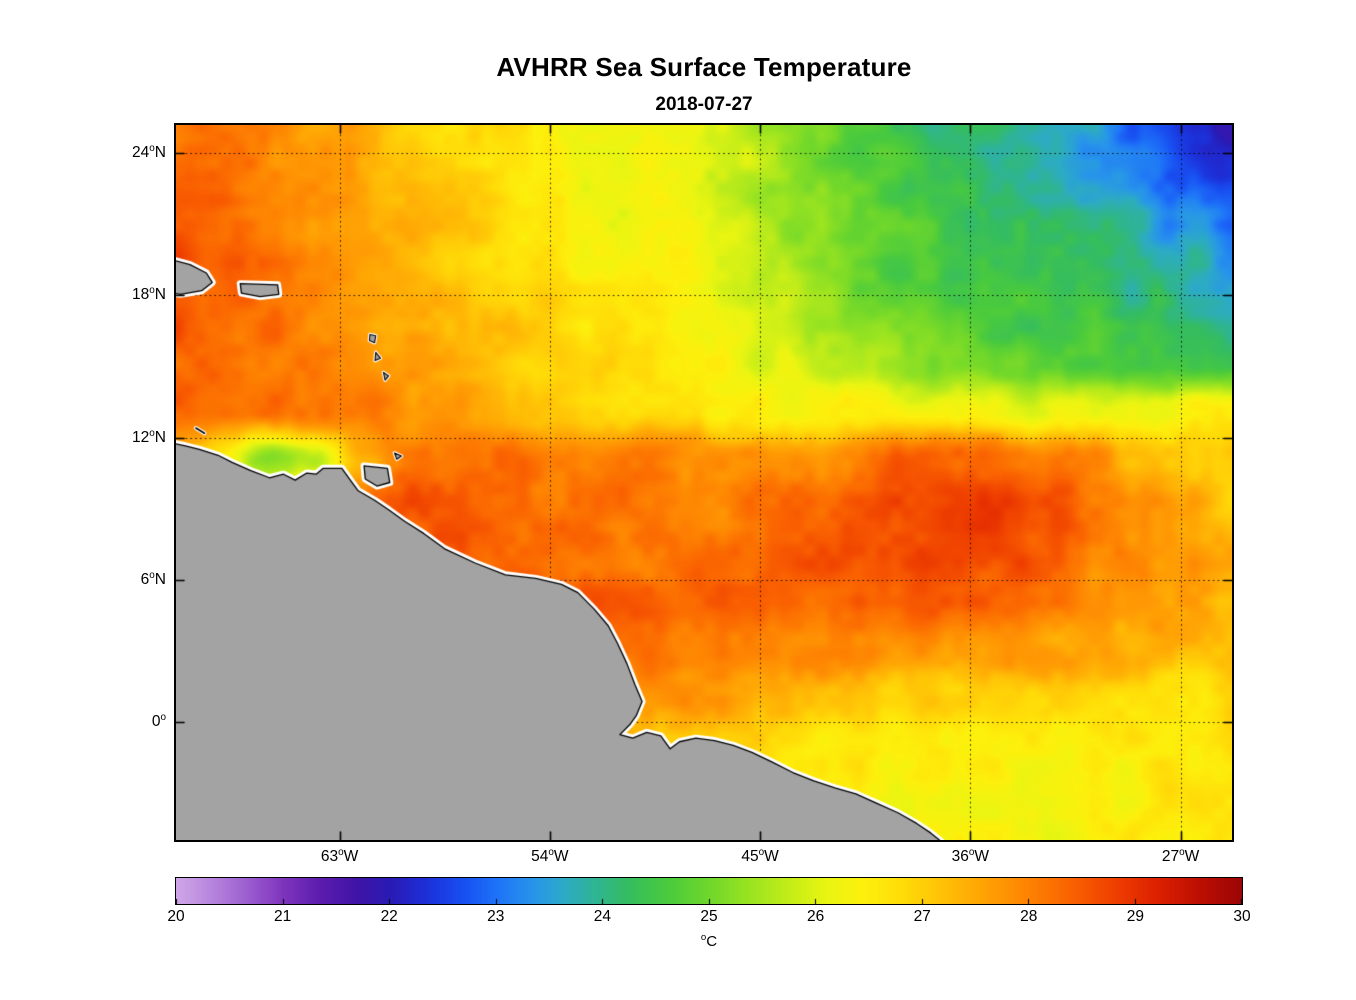 Image resolution: width=1356 pixels, height=1000 pixels. I want to click on colorbar-tick-label-28: 28, so click(1029, 916).